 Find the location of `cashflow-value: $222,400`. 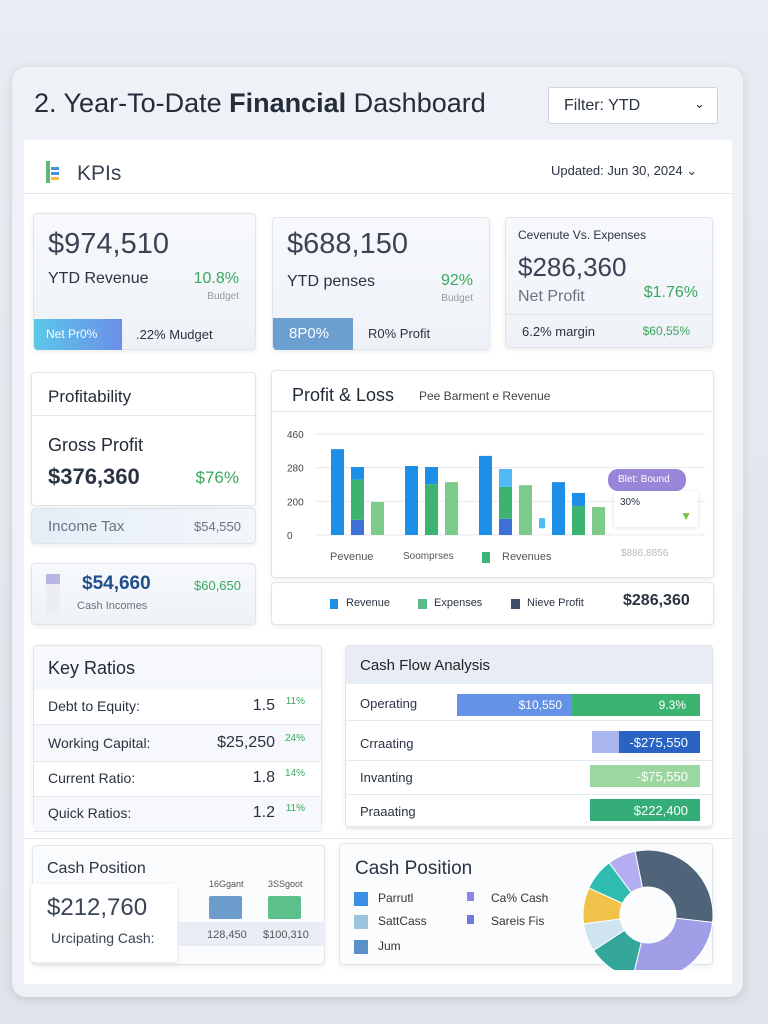

cashflow-value: $222,400 is located at coordinates (660, 810).